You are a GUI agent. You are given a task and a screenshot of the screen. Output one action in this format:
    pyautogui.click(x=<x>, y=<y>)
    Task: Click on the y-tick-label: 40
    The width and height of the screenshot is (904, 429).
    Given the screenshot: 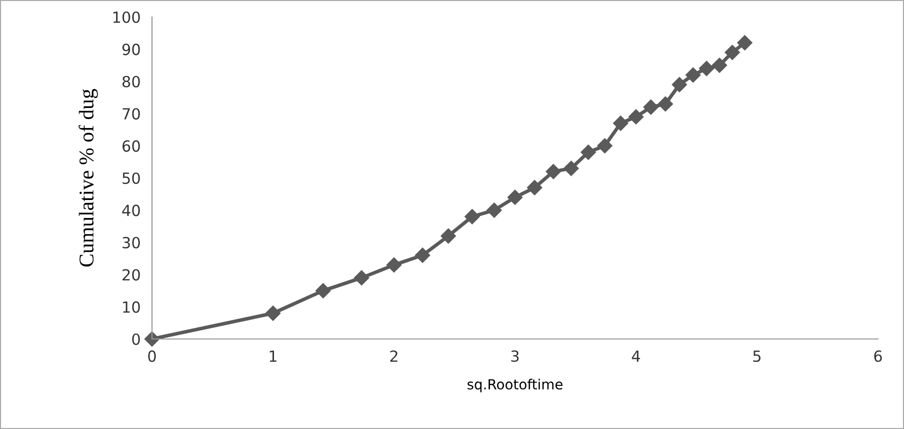 What is the action you would take?
    pyautogui.click(x=131, y=210)
    